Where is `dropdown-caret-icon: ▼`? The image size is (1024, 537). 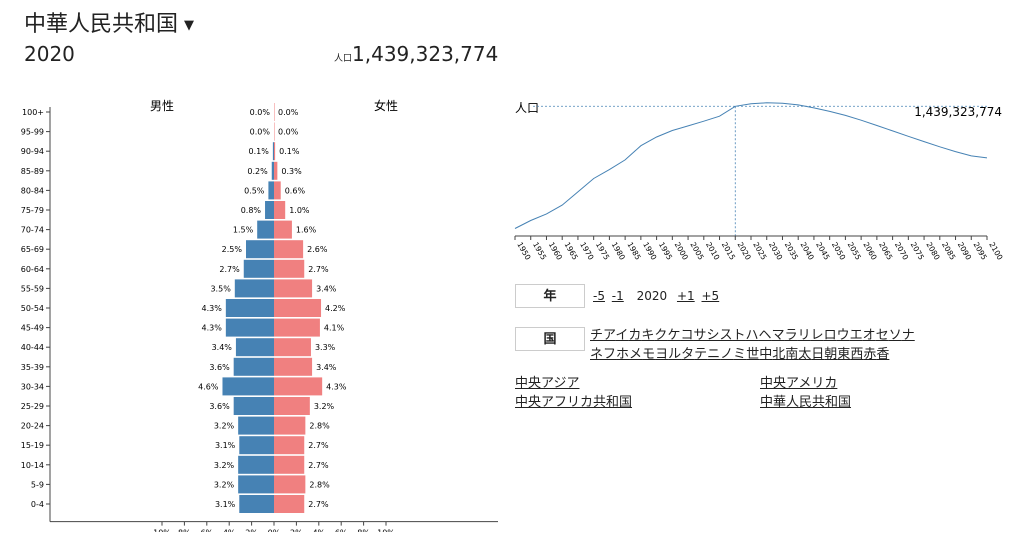
dropdown-caret-icon: ▼ is located at coordinates (189, 25).